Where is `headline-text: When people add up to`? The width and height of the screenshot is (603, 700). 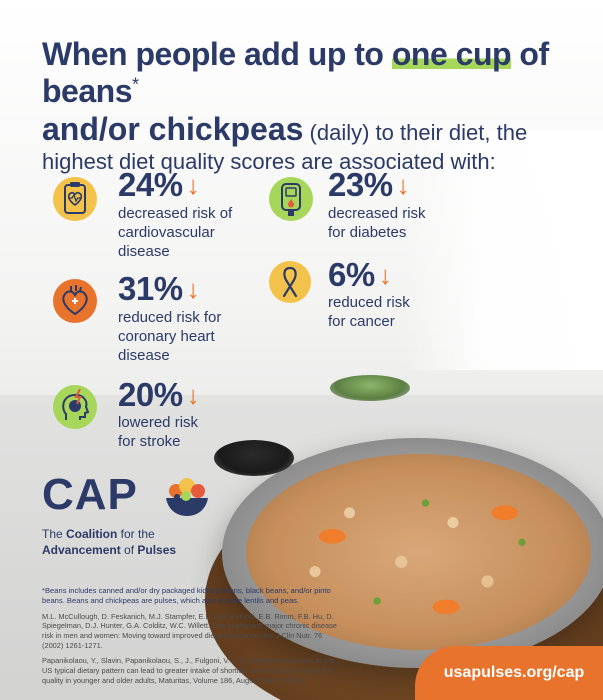
headline-text: When people add up to is located at coordinates (217, 54).